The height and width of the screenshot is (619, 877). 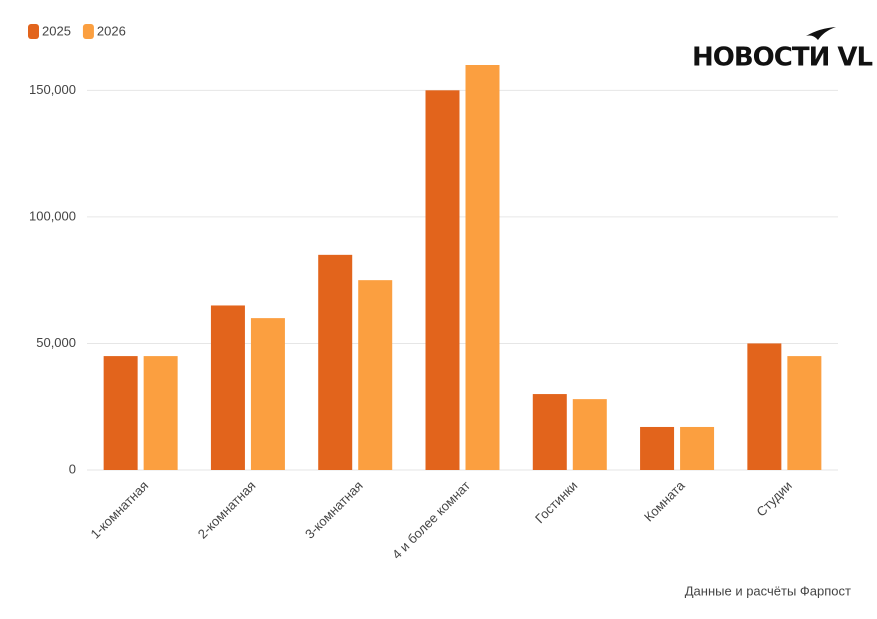 What do you see at coordinates (334, 510) in the screenshot?
I see `x-tick-label: 3-комнатная` at bounding box center [334, 510].